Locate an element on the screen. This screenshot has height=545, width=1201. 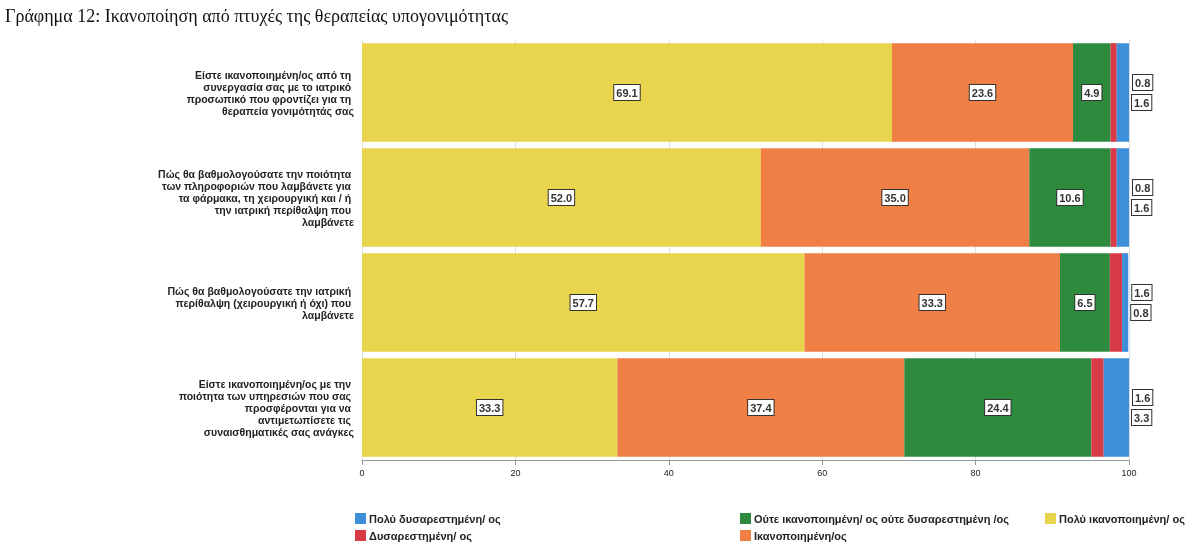
legend-label: Δυσαρεστημένη/ ος is located at coordinates (421, 536).